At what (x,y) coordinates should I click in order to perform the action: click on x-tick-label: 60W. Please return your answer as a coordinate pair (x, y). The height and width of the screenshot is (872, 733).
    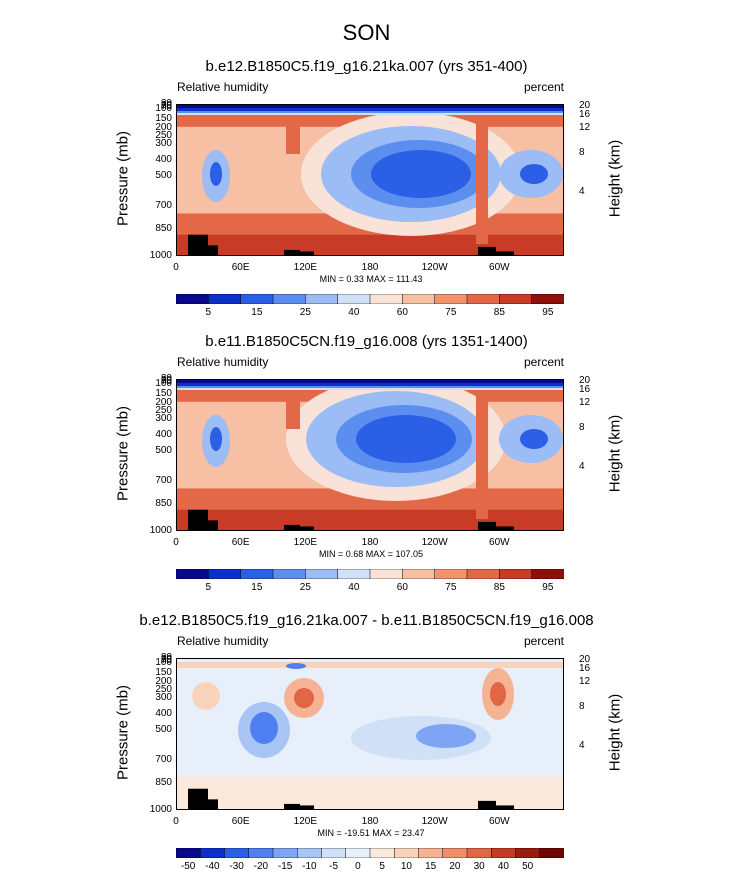
    Looking at the image, I should click on (499, 821).